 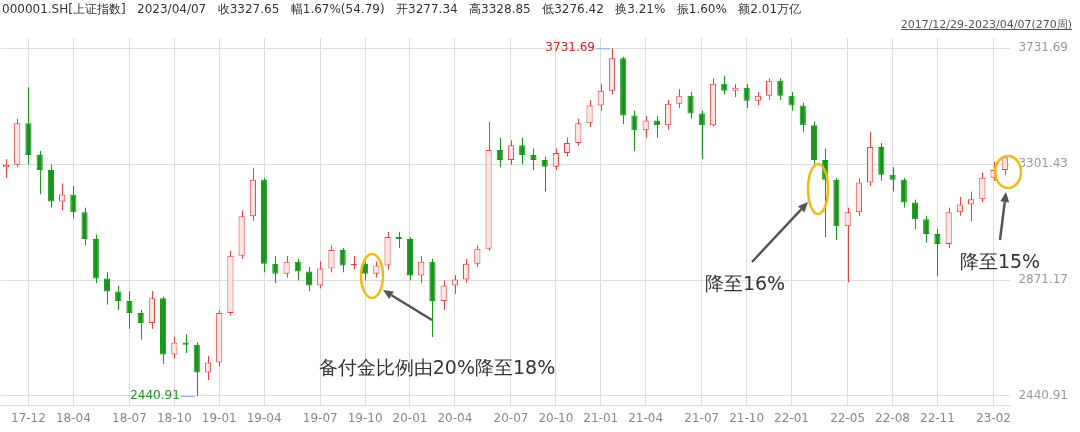 I want to click on y-tick-label: 2440.91, so click(x=1043, y=395).